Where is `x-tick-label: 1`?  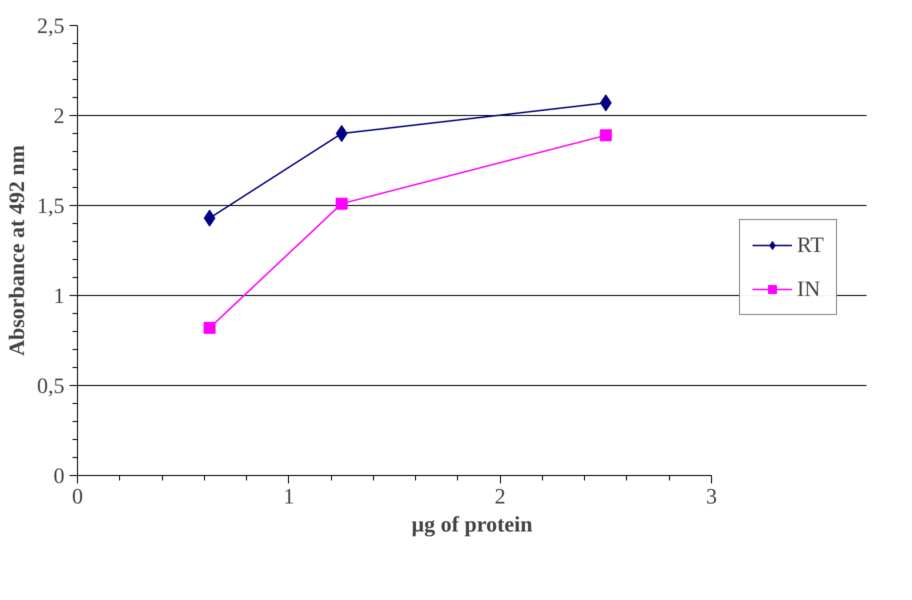 x-tick-label: 1 is located at coordinates (288, 496).